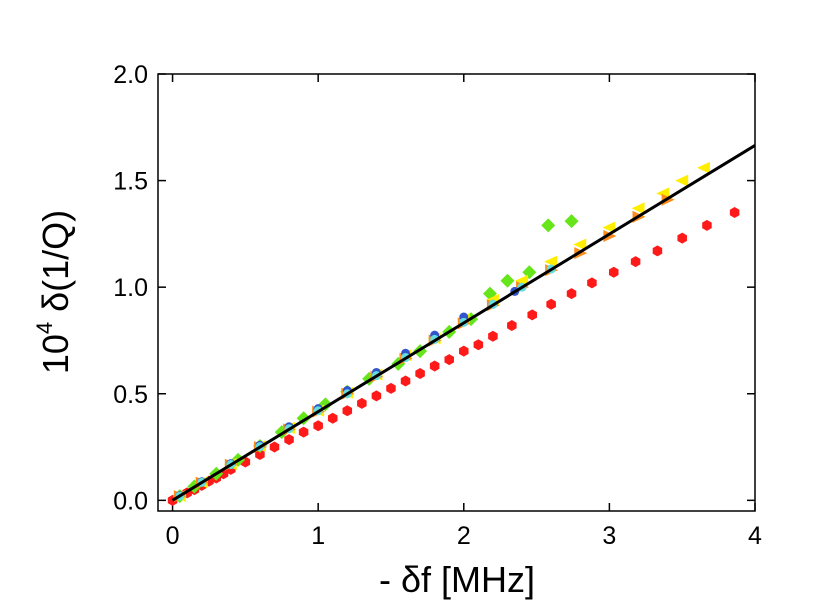  Describe the element at coordinates (464, 536) in the screenshot. I see `x-tick-label: 2` at that location.